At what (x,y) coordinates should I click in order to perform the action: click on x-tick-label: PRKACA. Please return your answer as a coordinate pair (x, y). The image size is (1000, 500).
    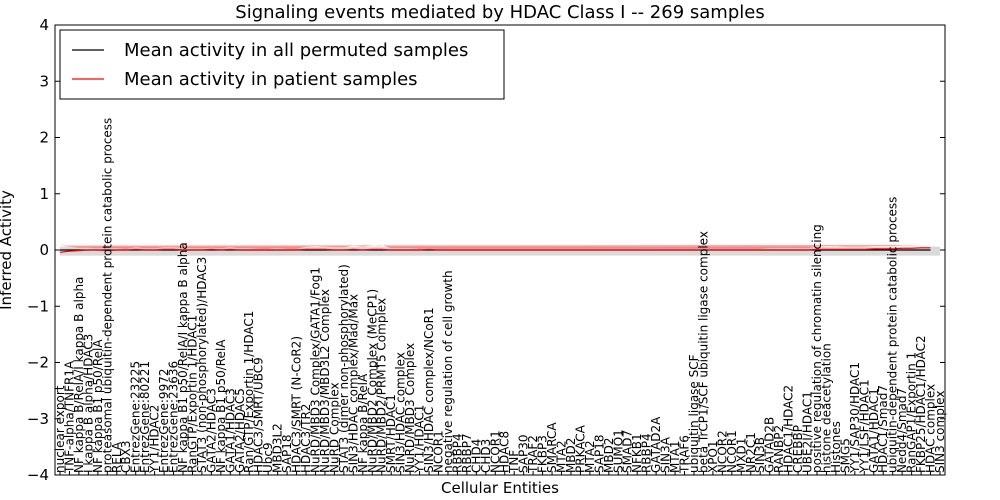
    Looking at the image, I should click on (580, 448).